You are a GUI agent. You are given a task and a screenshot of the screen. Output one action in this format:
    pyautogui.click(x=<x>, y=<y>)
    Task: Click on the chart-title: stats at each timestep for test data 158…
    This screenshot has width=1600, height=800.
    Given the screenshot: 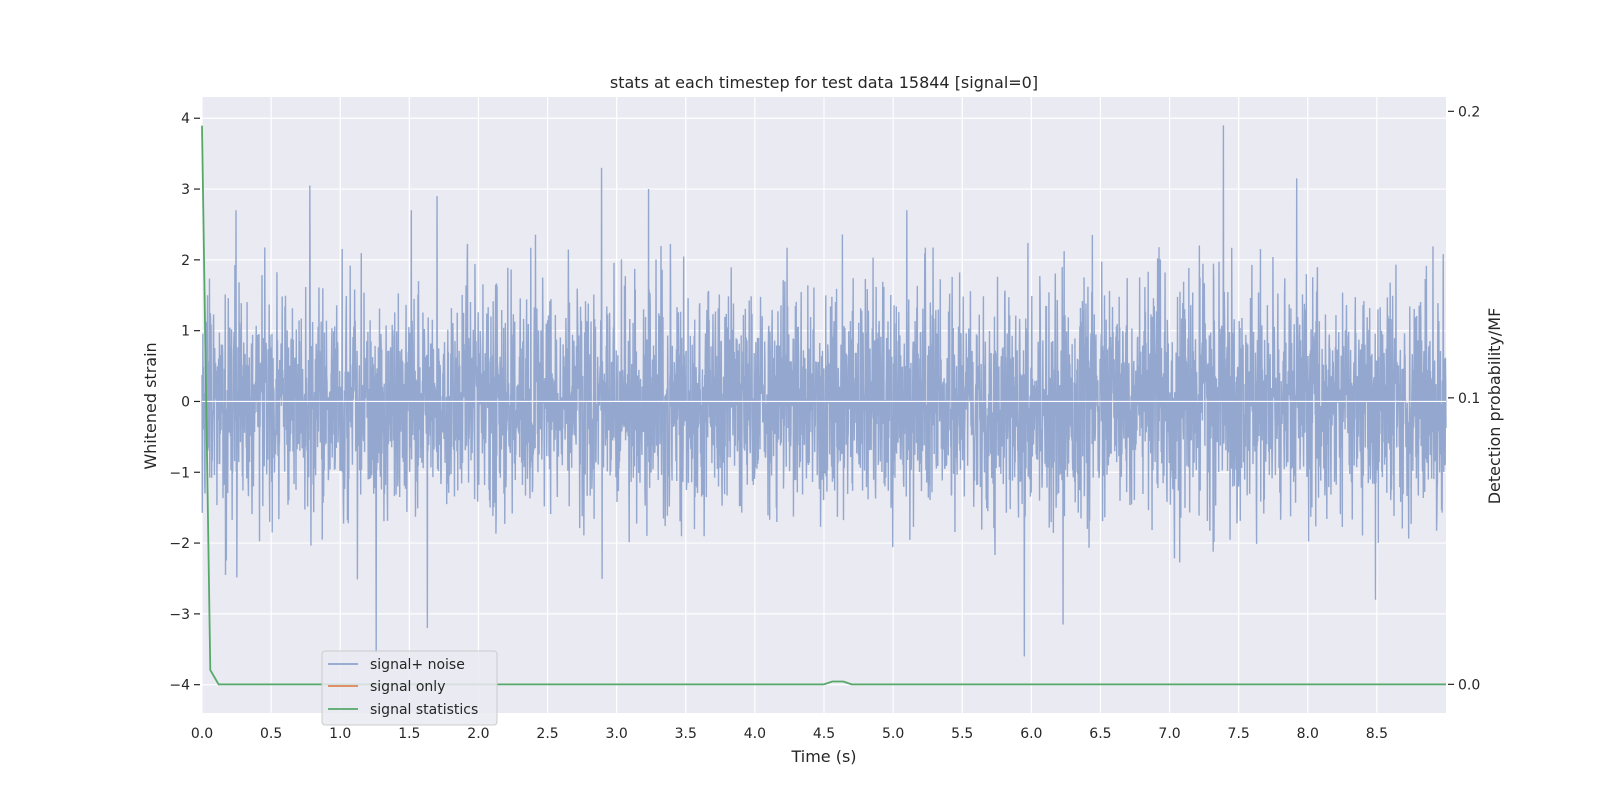 What is the action you would take?
    pyautogui.click(x=824, y=82)
    